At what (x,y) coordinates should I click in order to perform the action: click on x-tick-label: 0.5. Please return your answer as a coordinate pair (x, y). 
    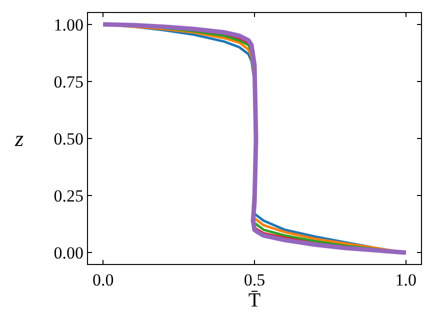
    Looking at the image, I should click on (255, 280).